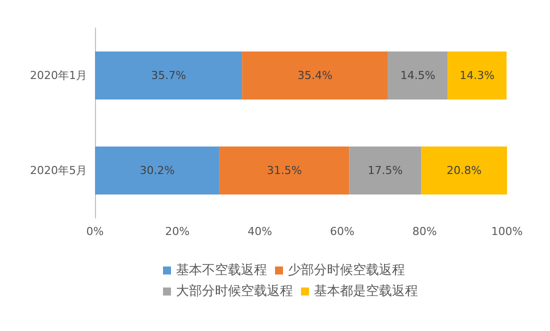  What do you see at coordinates (58, 170) in the screenshot?
I see `y-tick-label: 2020年5月` at bounding box center [58, 170].